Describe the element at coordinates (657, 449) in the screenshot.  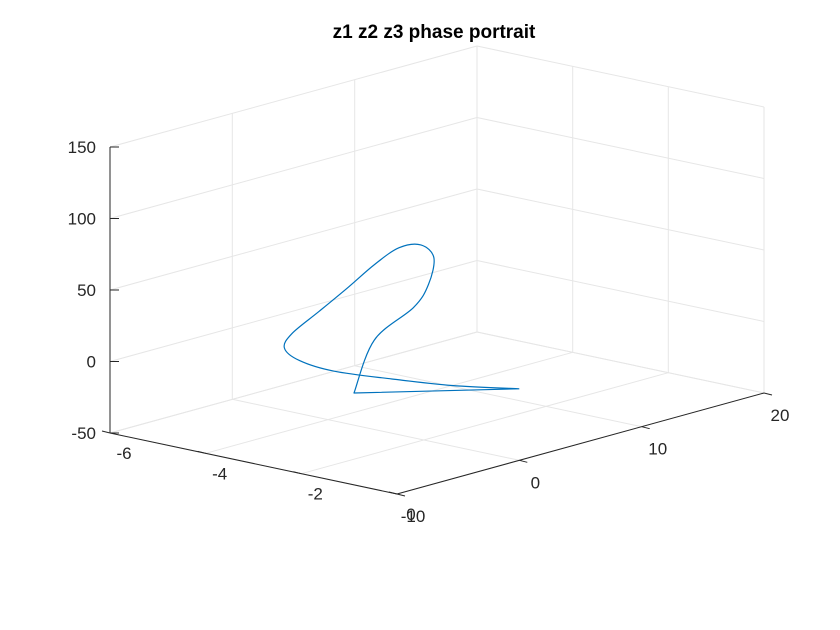
I see `y-tick-label: 10` at that location.